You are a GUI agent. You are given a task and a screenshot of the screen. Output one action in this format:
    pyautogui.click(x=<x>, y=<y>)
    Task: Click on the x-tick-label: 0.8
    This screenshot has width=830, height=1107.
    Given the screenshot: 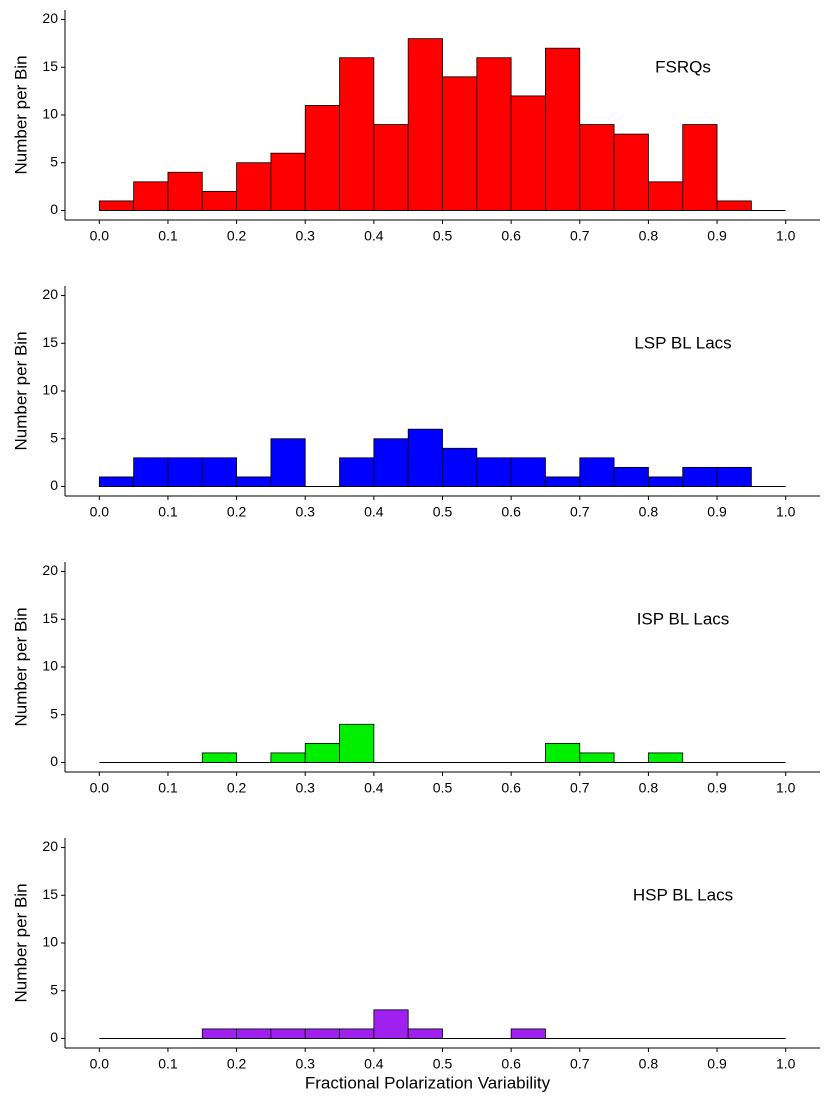 What is the action you would take?
    pyautogui.click(x=649, y=236)
    